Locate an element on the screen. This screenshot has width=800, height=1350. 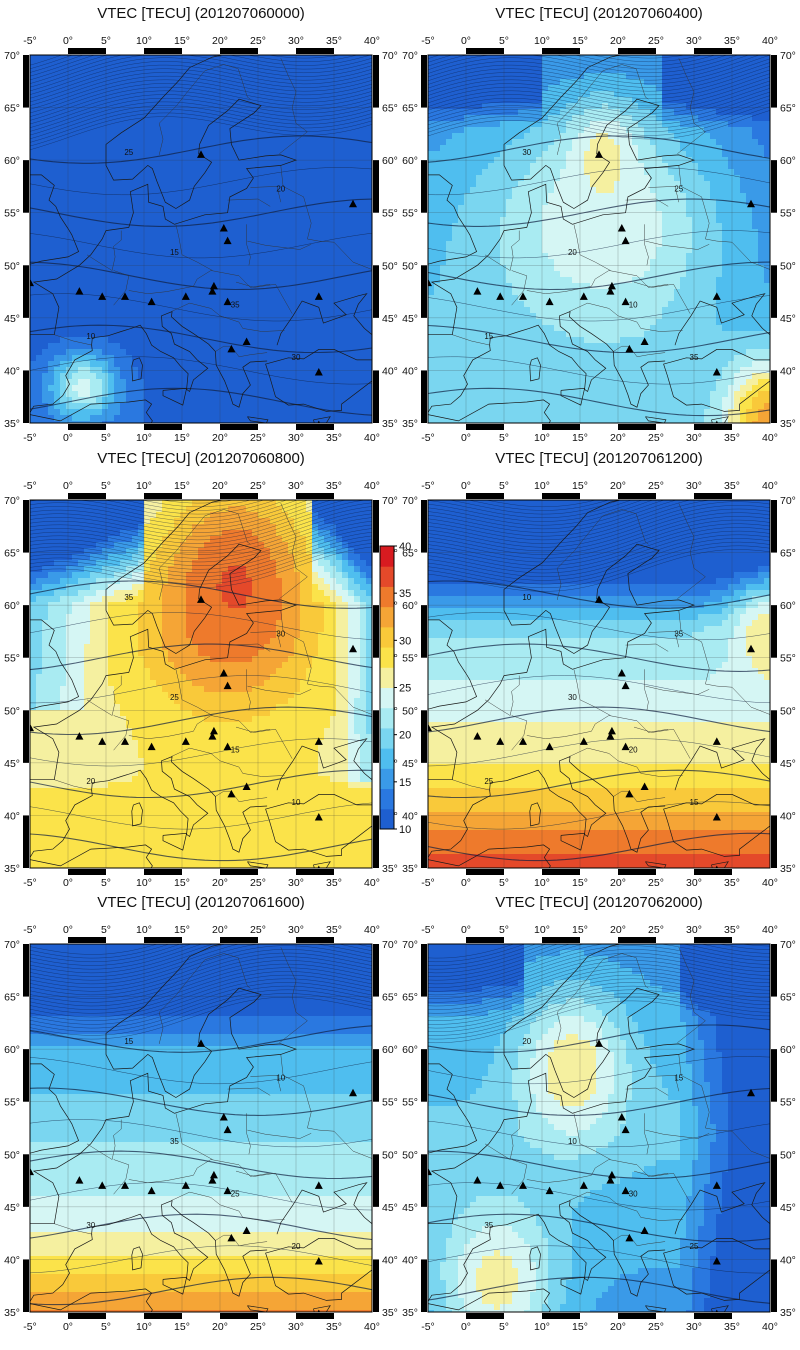
contour-label: 30 is located at coordinates (633, 1193).